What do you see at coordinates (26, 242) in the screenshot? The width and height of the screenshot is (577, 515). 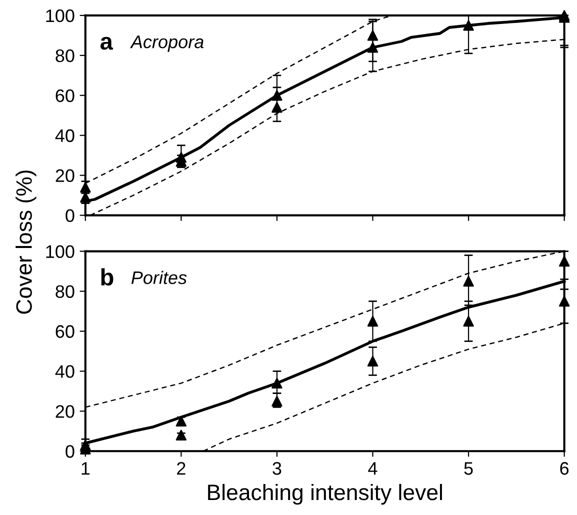 I see `y-axis-title: Cover loss (%)` at bounding box center [26, 242].